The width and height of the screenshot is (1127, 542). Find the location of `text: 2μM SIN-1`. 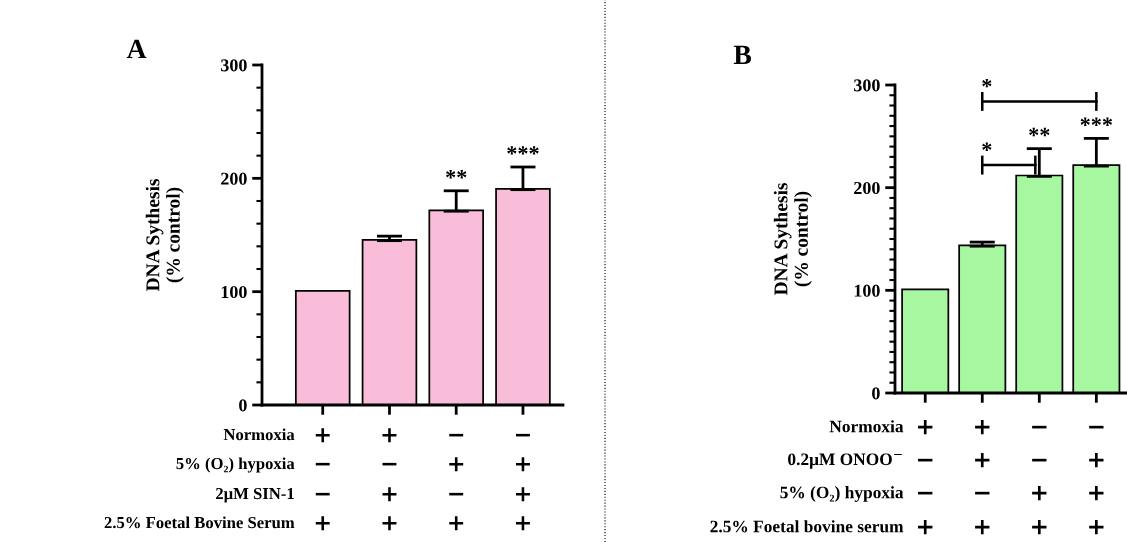

text: 2μM SIN-1 is located at coordinates (255, 495).